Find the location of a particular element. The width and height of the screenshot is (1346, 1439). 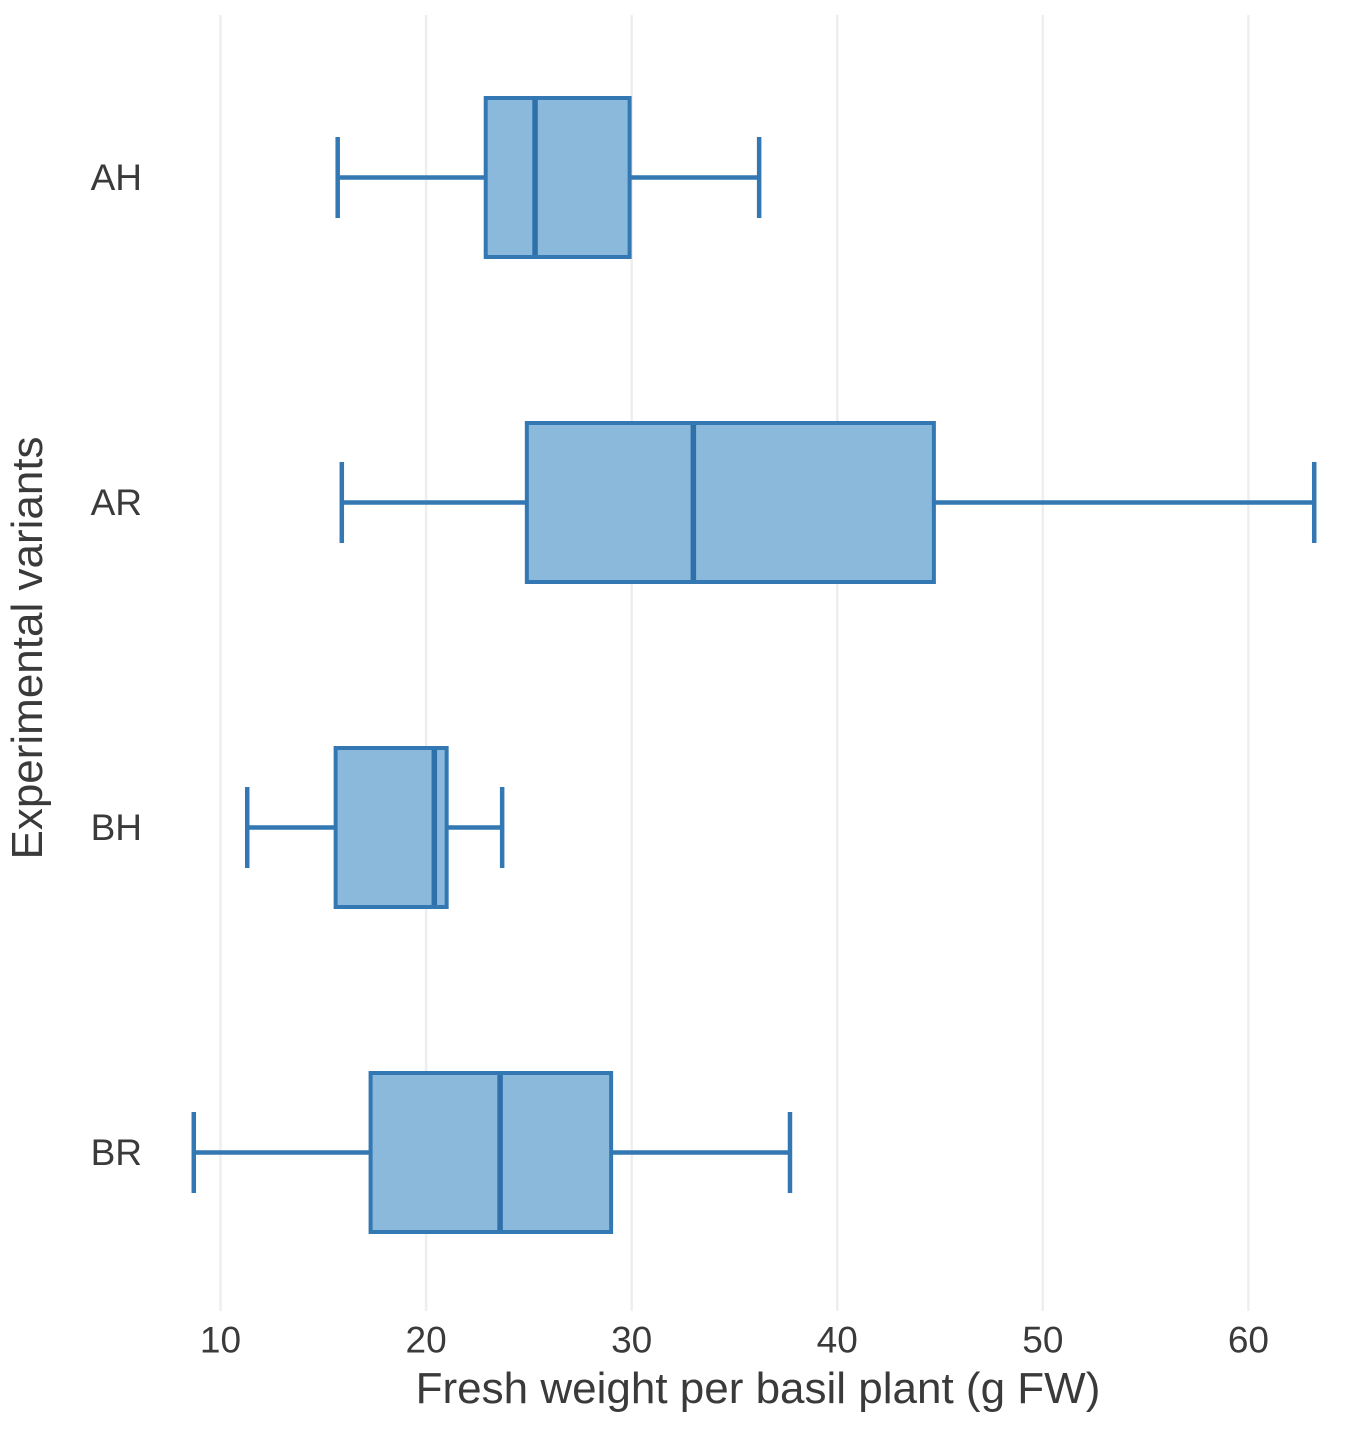

box-group-AR is located at coordinates (828, 502).